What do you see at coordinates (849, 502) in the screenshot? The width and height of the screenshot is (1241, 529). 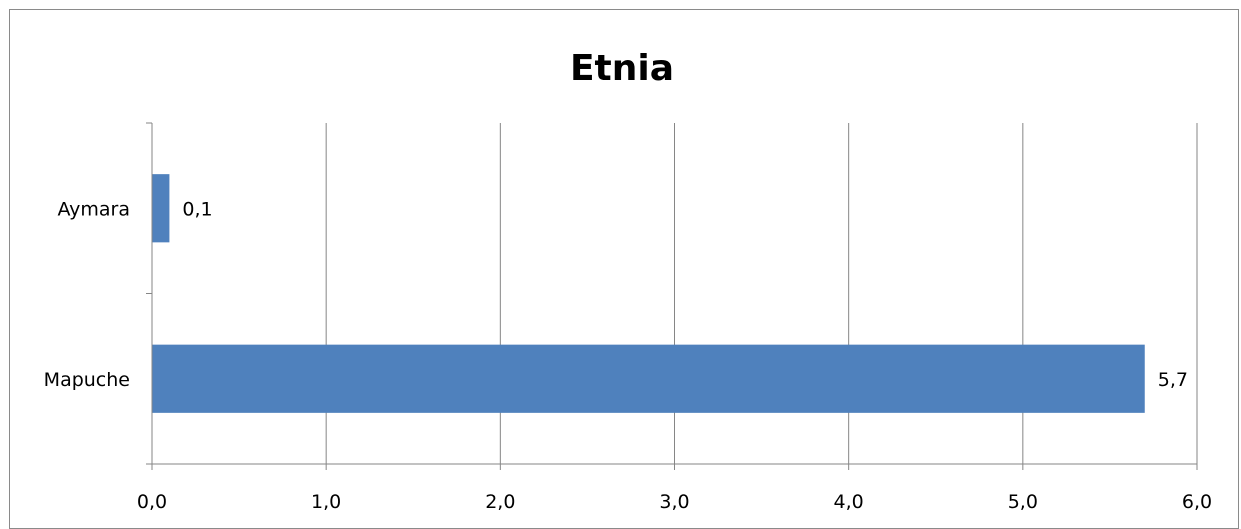 I see `x-tick-label: 4,0` at bounding box center [849, 502].